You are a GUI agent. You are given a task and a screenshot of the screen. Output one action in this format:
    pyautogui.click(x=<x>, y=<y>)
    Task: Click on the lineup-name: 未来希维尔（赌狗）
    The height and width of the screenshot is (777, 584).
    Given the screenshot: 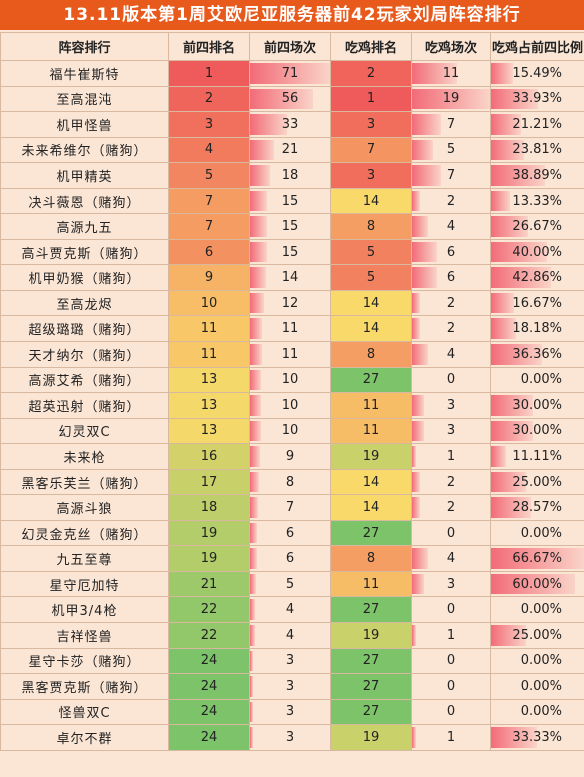 What is the action you would take?
    pyautogui.click(x=84, y=150)
    